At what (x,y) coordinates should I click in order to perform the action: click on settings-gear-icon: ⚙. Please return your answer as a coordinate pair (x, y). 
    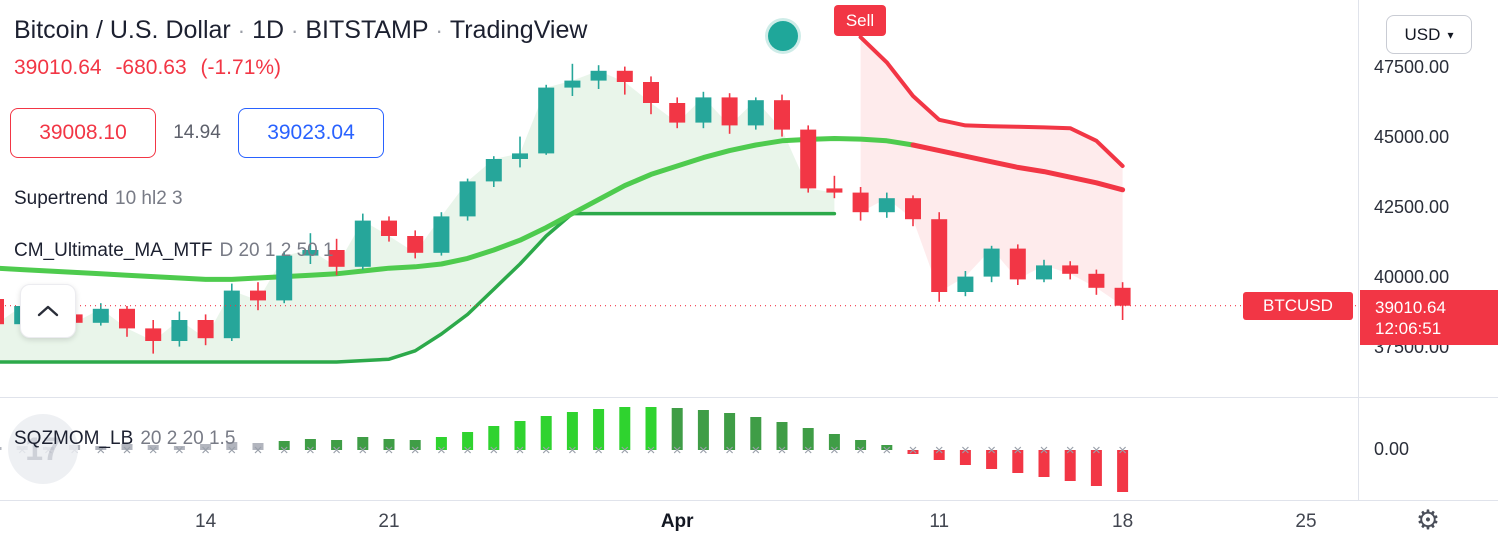
    Looking at the image, I should click on (1428, 519).